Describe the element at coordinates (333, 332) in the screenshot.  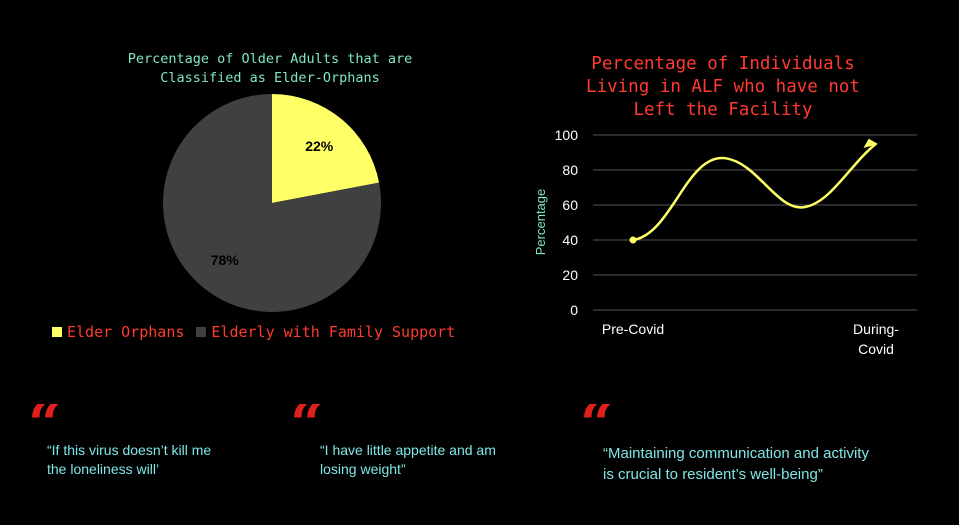
I see `legend-label-family-support: Elderly with Family Support` at that location.